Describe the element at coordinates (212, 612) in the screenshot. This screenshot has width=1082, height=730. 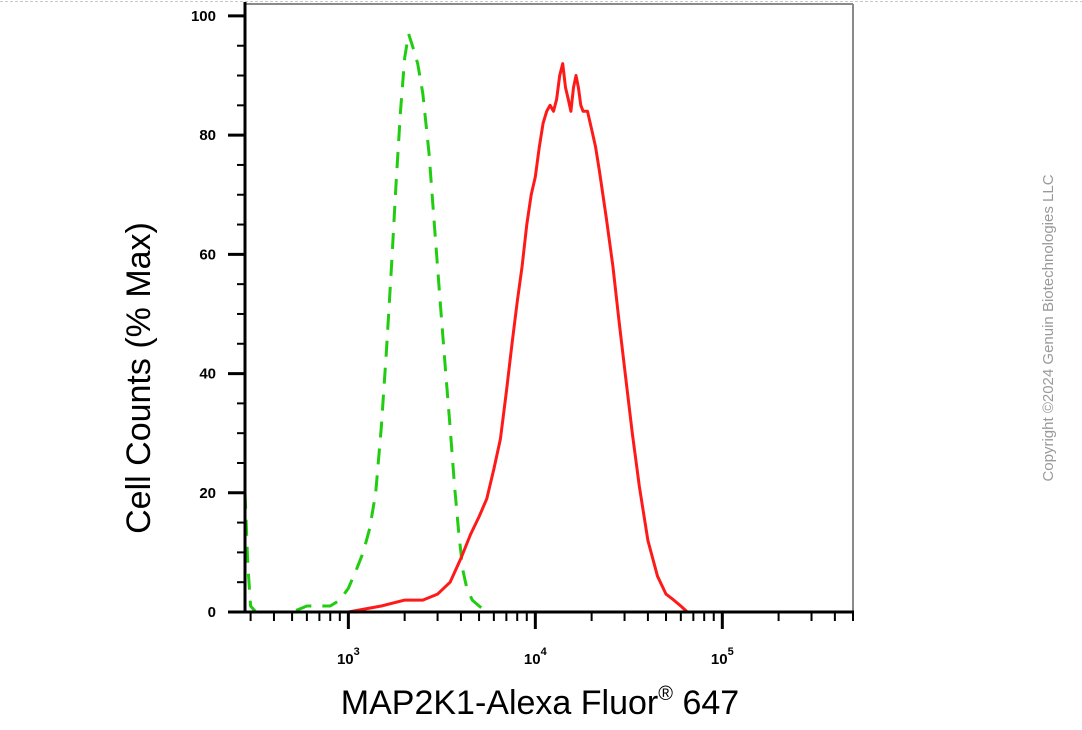
I see `y-tick-label: 0` at that location.